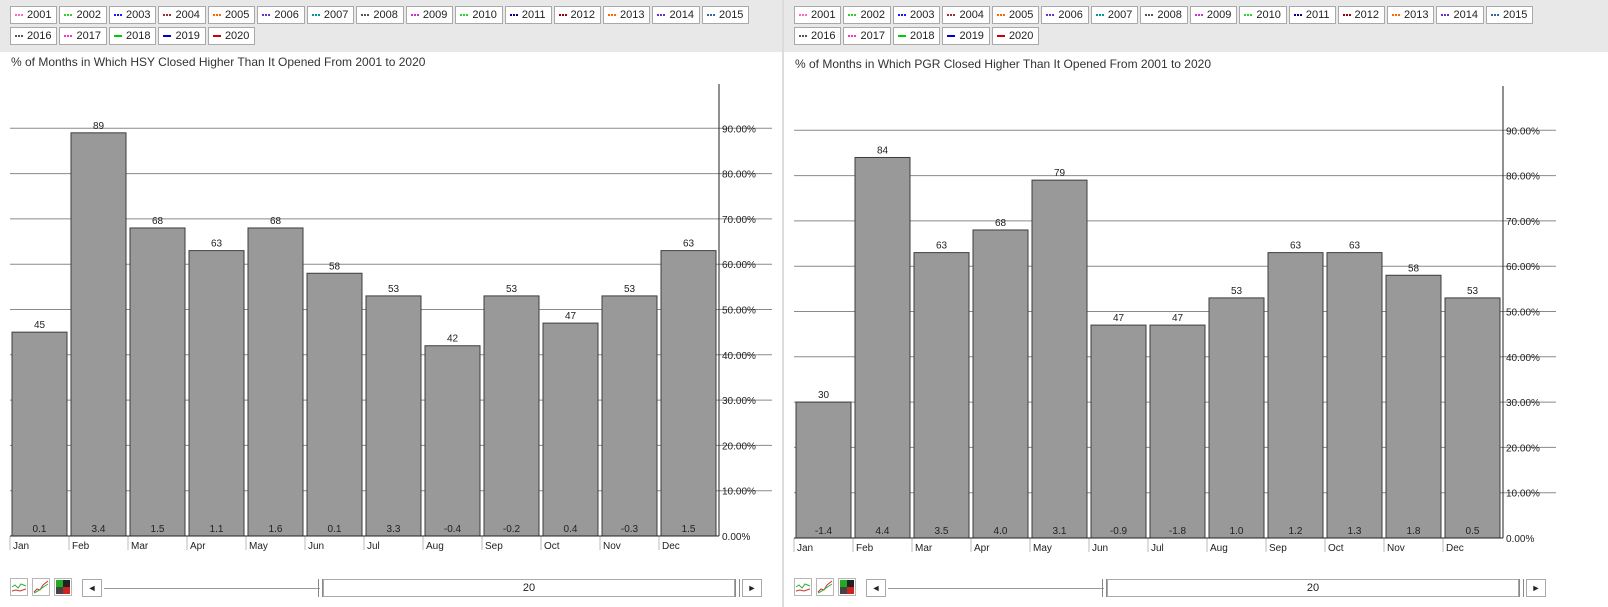 Image resolution: width=1608 pixels, height=607 pixels. Describe the element at coordinates (1472, 418) in the screenshot. I see `bar-dec` at that location.